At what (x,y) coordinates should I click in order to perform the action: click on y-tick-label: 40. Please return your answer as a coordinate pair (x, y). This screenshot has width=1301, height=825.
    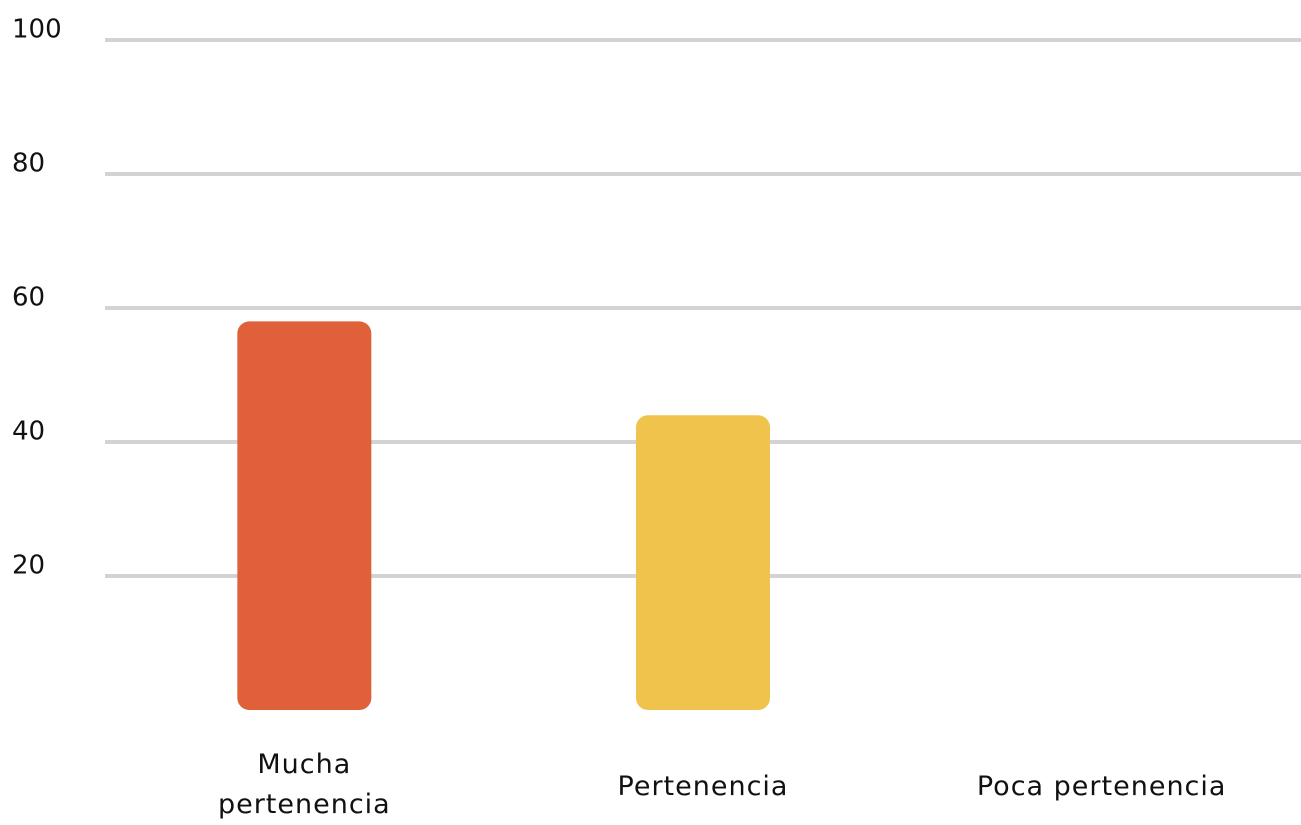
    Looking at the image, I should click on (28, 432).